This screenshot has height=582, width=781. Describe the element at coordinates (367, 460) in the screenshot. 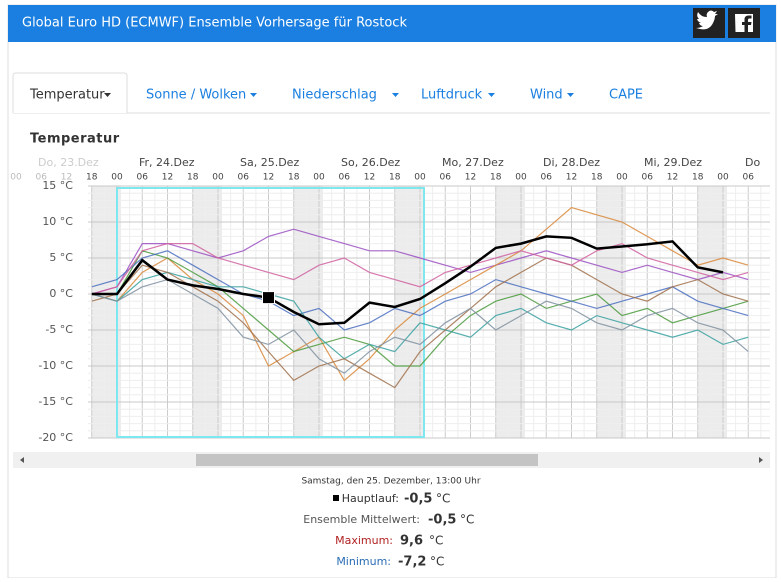

I see `scrollbar-thumb` at that location.